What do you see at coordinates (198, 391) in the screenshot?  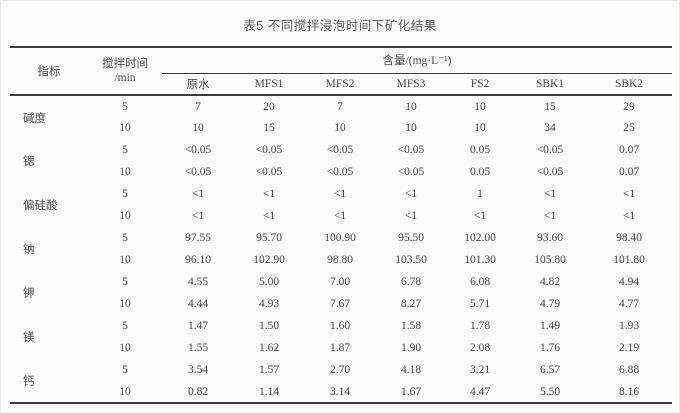 I see `value-cell: 0.82` at bounding box center [198, 391].